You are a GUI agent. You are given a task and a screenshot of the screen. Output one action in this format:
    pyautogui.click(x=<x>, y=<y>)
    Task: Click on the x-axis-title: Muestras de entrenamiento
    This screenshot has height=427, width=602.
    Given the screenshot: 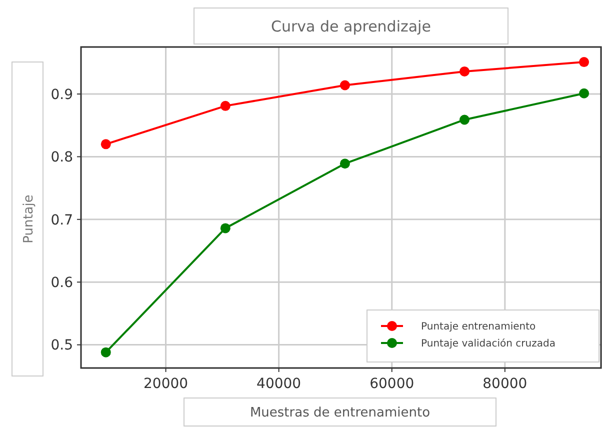 What is the action you would take?
    pyautogui.click(x=340, y=413)
    